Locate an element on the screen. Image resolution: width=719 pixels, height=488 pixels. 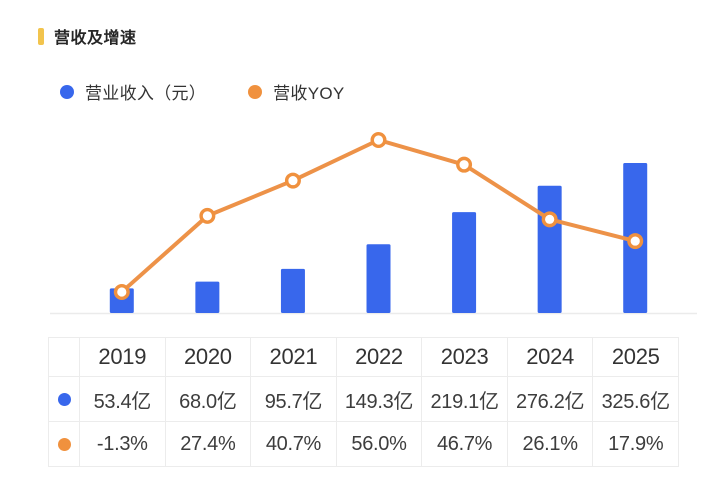
revenue-cell: 219.1亿 is located at coordinates (465, 399).